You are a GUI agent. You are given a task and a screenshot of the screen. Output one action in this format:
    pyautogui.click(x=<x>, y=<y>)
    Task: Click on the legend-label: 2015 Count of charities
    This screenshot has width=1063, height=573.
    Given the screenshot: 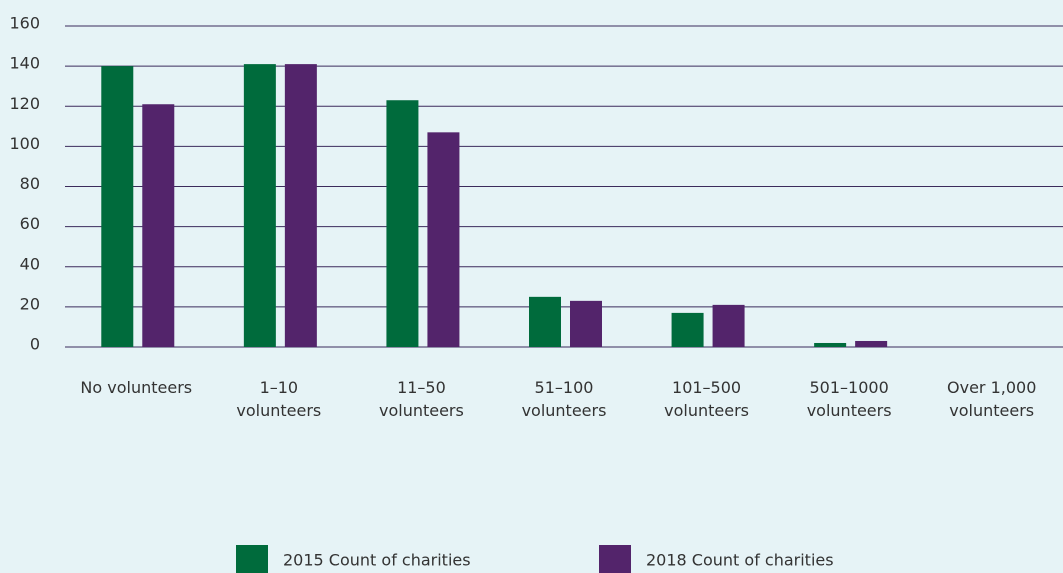 What is the action you would take?
    pyautogui.click(x=377, y=560)
    